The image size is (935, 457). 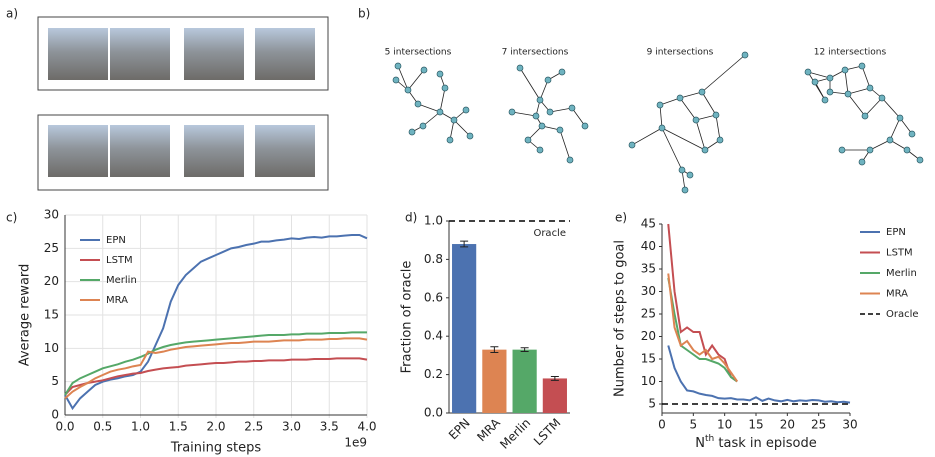 I want to click on graph-title: 7 intersections, so click(x=535, y=53).